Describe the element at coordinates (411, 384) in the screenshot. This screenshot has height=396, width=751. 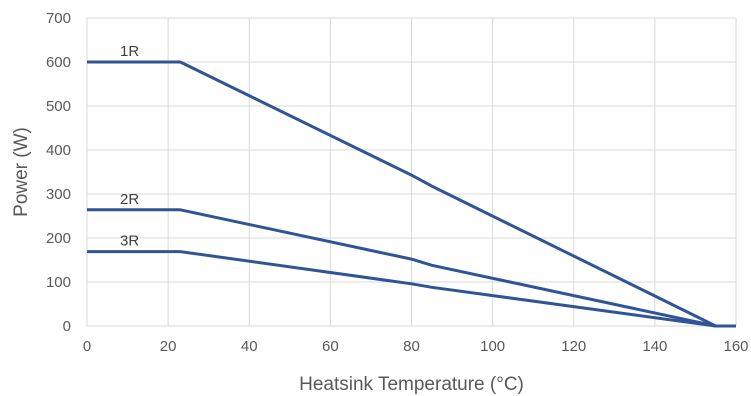
I see `x-axis-title: Heatsink Temperature (°C)` at that location.